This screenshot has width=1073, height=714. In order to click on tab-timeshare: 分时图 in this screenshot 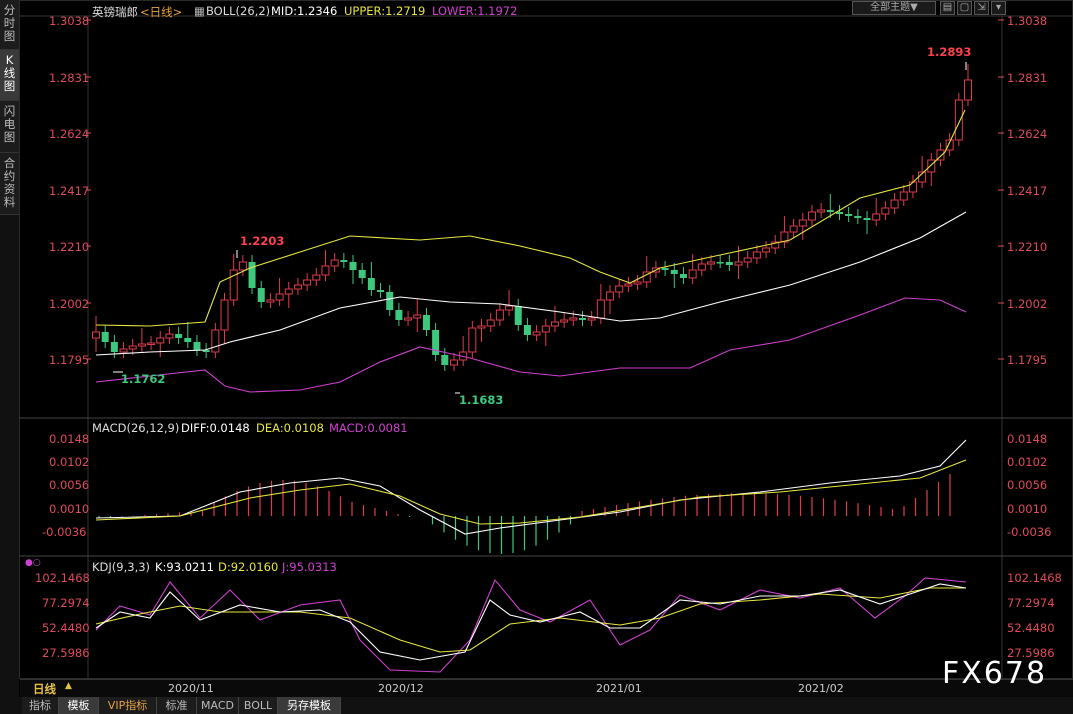, I will do `click(9, 25)`.